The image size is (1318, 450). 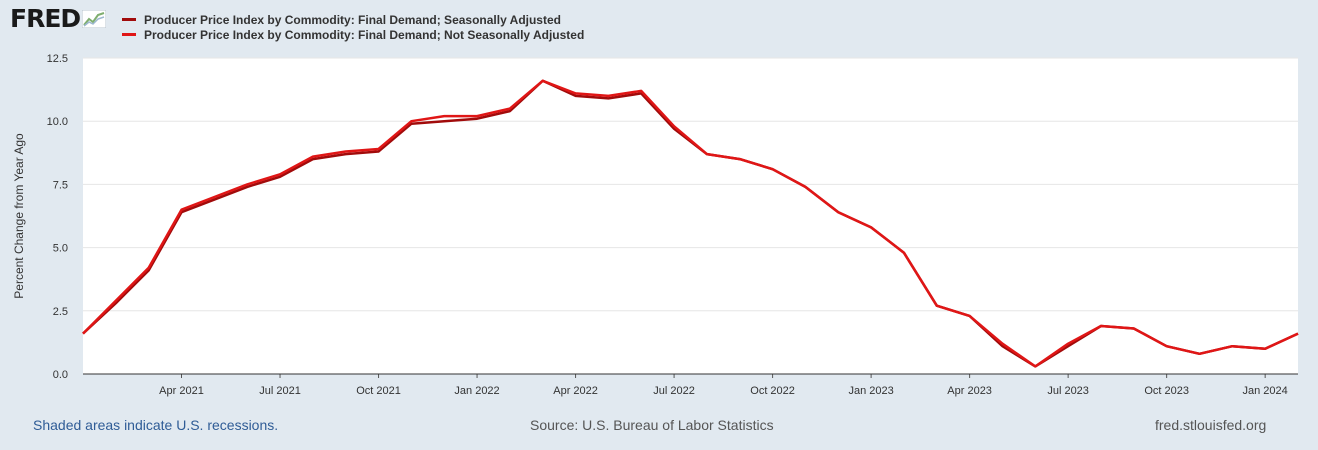 What do you see at coordinates (19, 216) in the screenshot?
I see `y-axis-label: Percent Change from Year Ago` at bounding box center [19, 216].